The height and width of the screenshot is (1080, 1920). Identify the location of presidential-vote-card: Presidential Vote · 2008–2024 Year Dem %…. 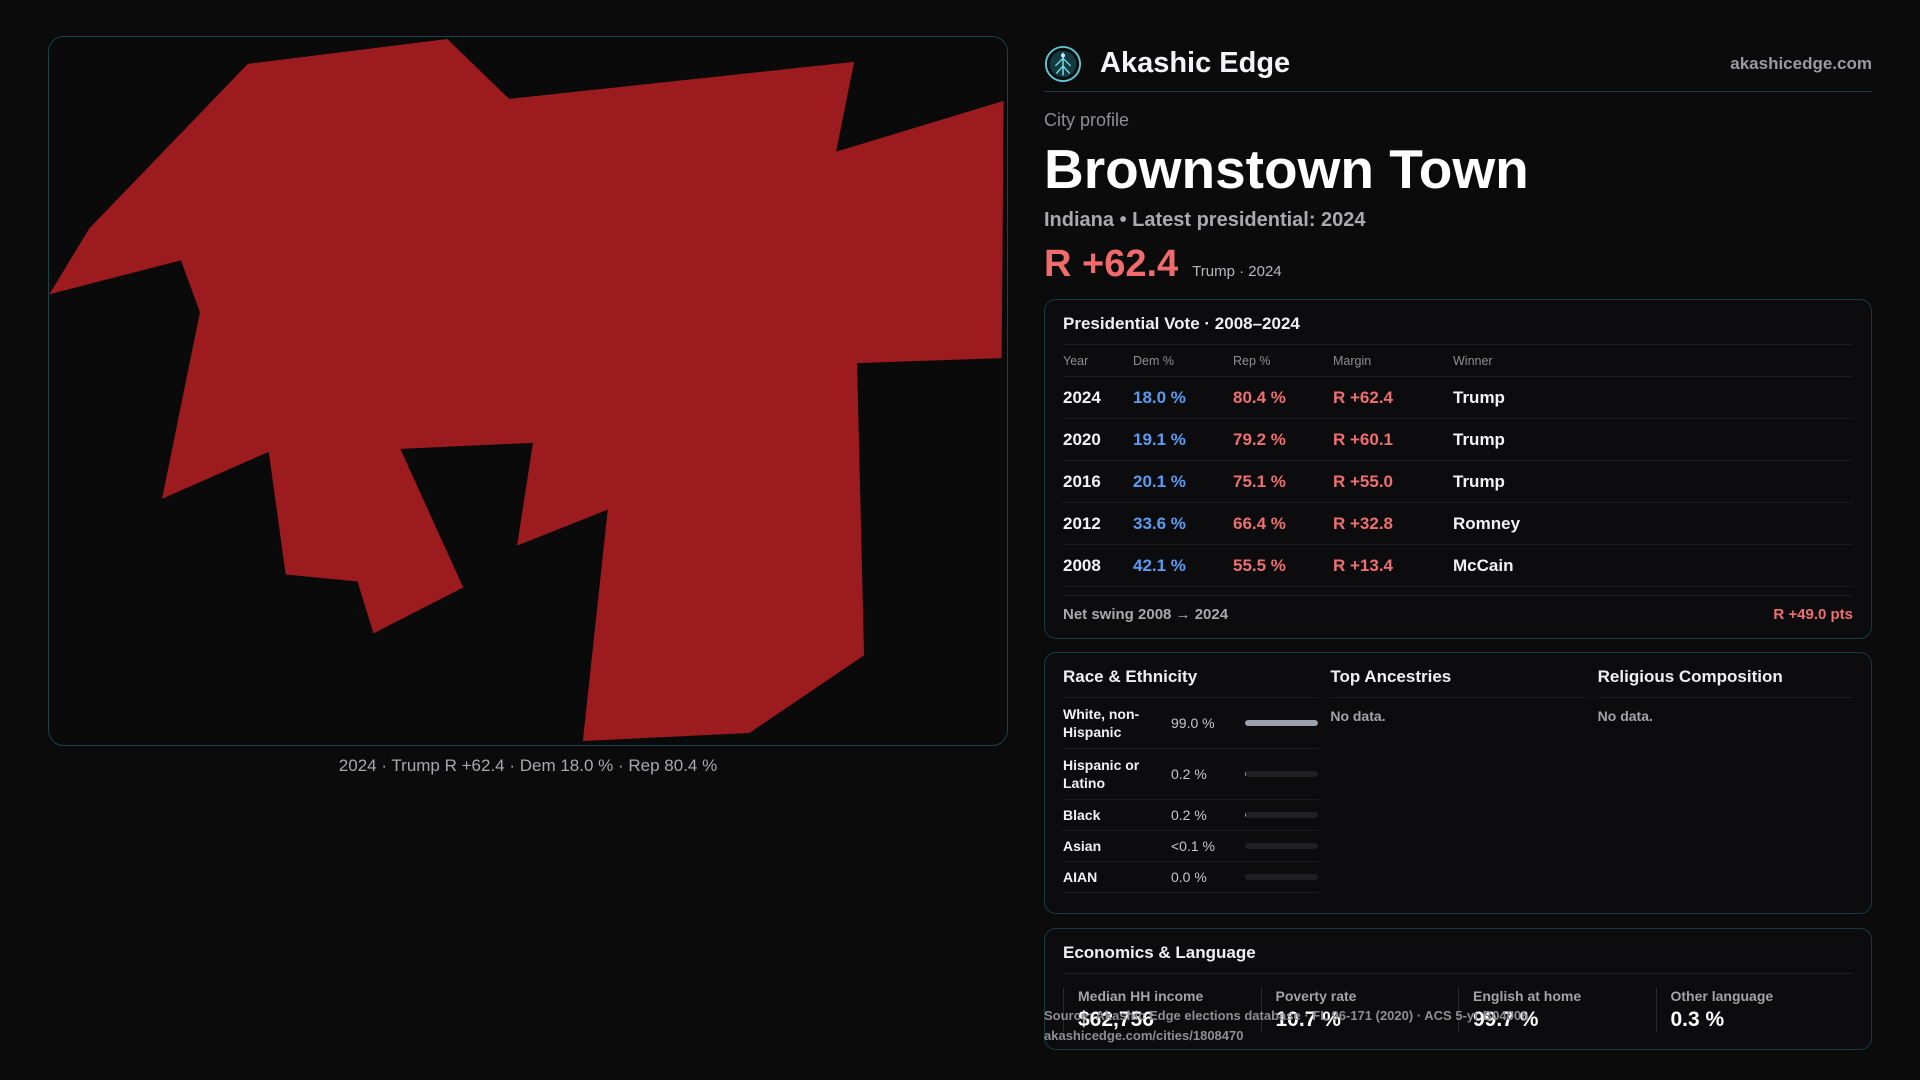
(1458, 469).